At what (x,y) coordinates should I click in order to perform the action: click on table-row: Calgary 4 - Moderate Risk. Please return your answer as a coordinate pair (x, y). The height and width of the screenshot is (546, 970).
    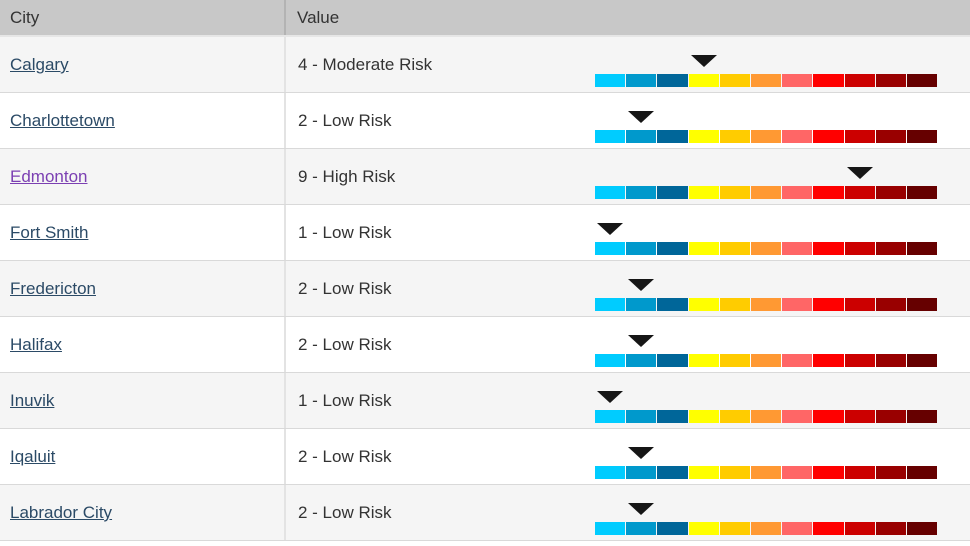
    Looking at the image, I should click on (485, 65).